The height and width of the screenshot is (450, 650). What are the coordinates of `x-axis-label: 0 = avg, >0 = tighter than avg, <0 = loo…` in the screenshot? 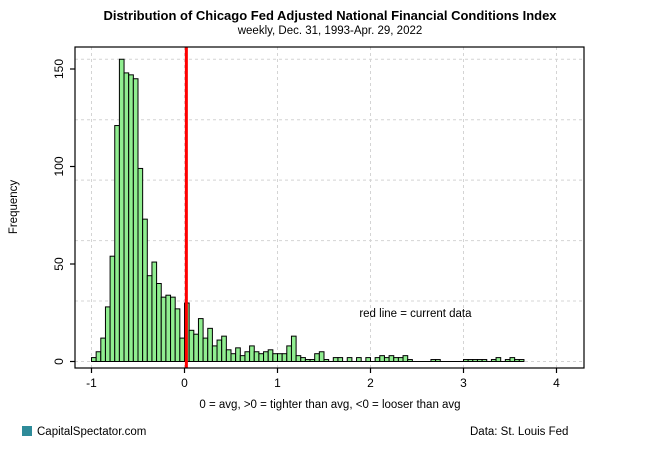 It's located at (329, 405).